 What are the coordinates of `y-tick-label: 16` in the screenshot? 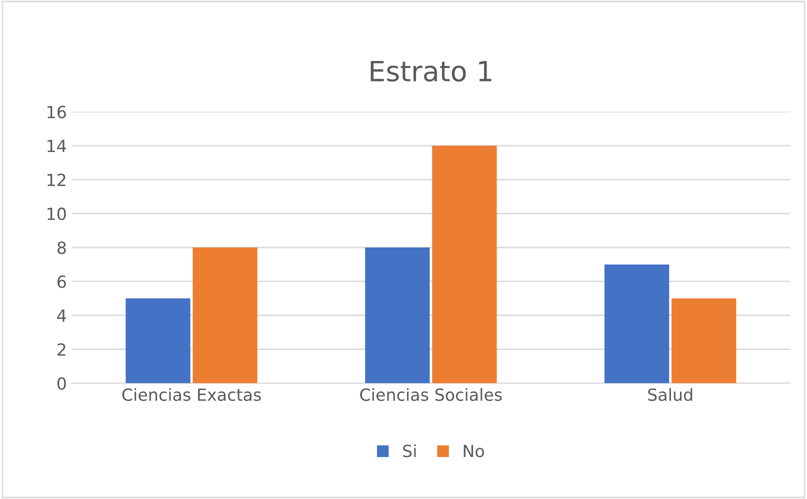 It's located at (57, 112).